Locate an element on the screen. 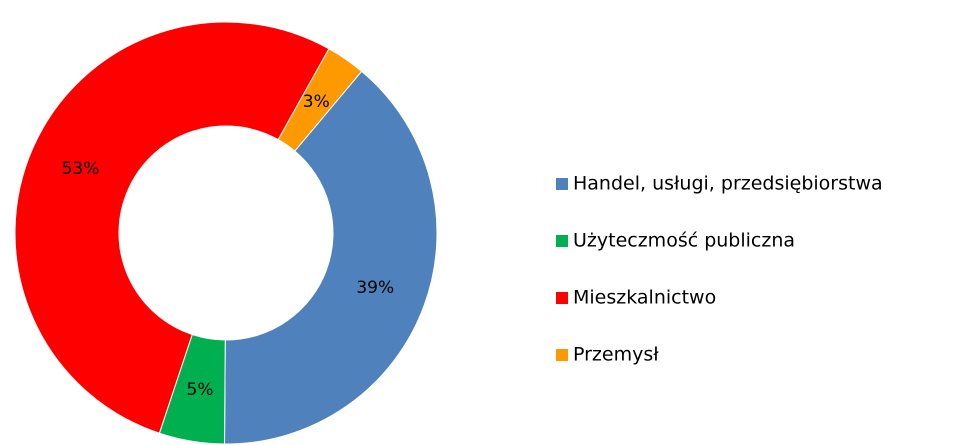 This screenshot has height=445, width=958. data-label: 5% is located at coordinates (200, 390).